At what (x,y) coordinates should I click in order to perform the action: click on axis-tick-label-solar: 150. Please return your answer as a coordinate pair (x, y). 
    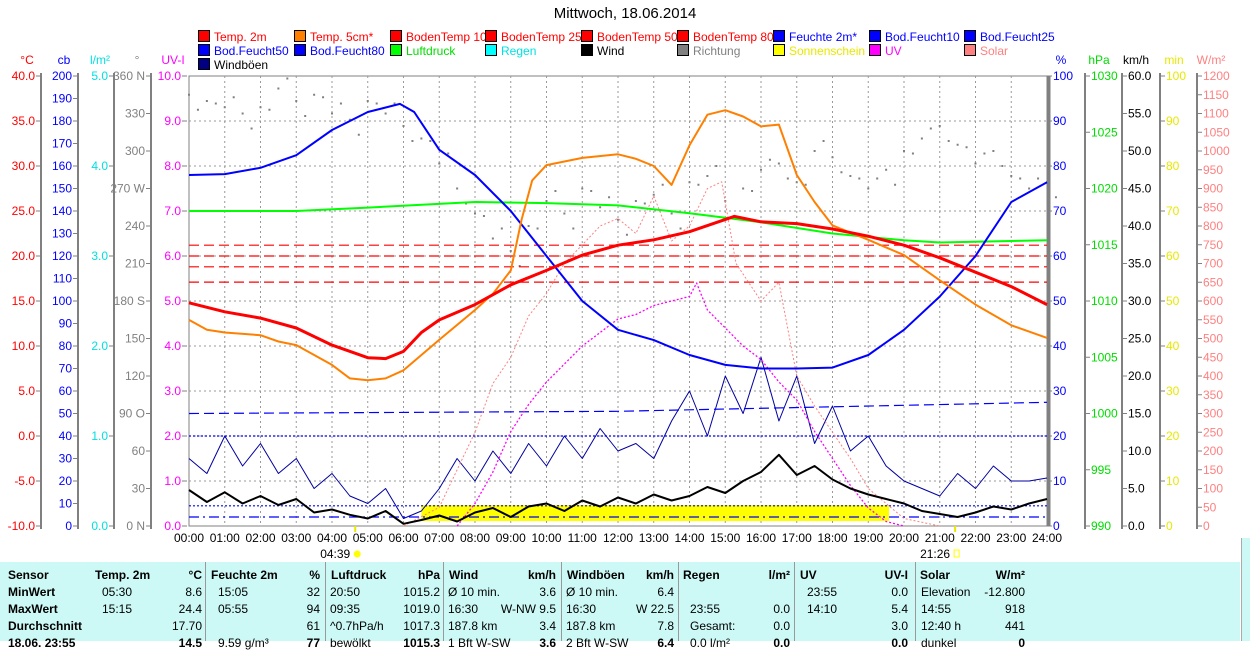
    Looking at the image, I should click on (1213, 470).